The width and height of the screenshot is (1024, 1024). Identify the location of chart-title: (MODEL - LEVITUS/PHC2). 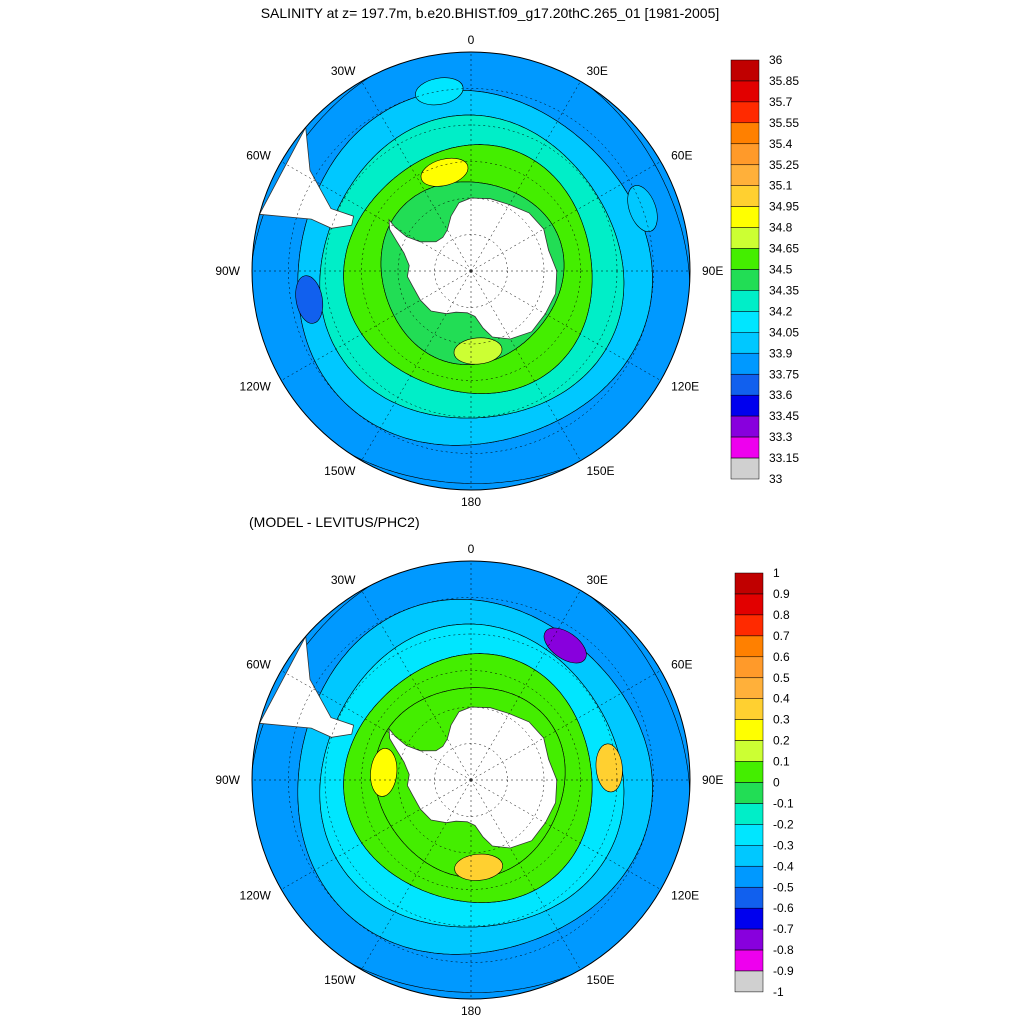
(334, 522).